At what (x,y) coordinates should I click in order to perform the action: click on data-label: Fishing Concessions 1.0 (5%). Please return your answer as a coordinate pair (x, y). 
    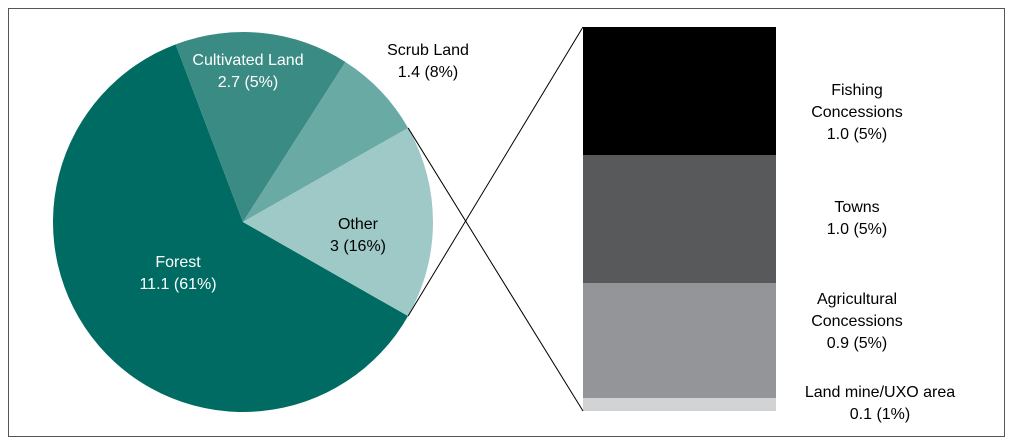
    Looking at the image, I should click on (857, 113).